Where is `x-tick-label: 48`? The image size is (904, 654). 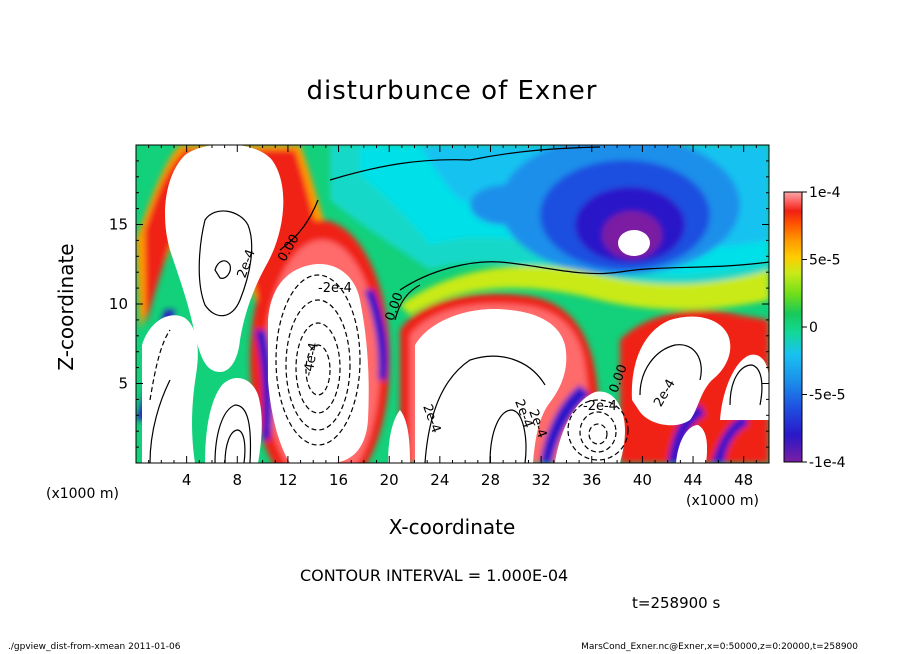
x-tick-label: 48 is located at coordinates (743, 480).